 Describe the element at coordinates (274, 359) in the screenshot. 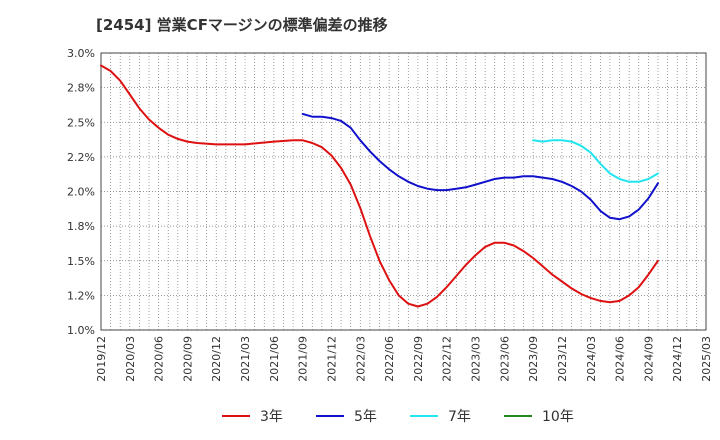

I see `x-tick-label: 2021/06` at that location.